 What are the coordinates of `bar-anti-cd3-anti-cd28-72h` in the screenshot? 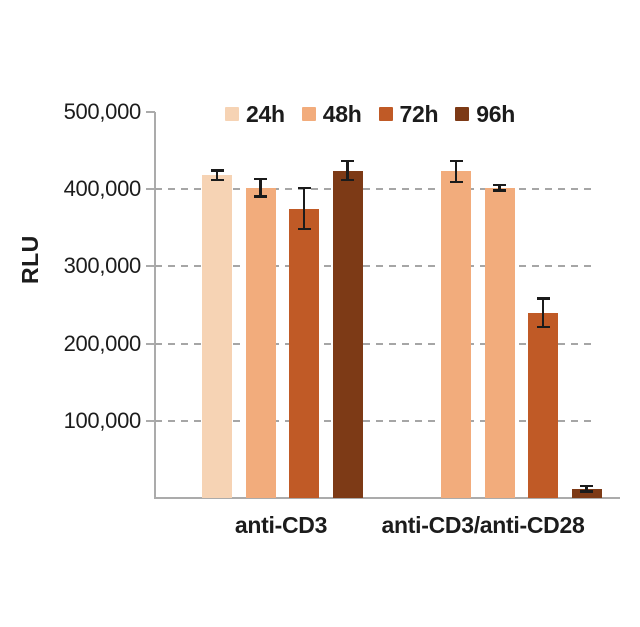 It's located at (543, 405).